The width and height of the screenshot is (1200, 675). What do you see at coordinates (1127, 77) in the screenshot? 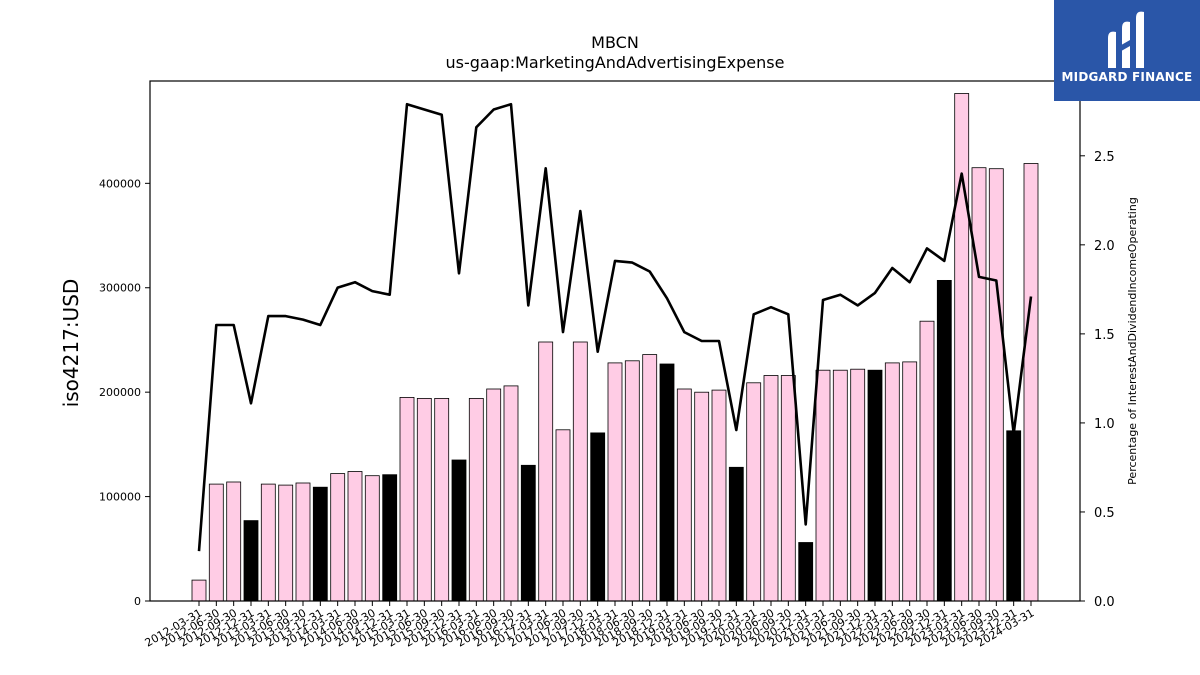
I see `logo-text: MIDGARD FINANCE` at bounding box center [1127, 77].